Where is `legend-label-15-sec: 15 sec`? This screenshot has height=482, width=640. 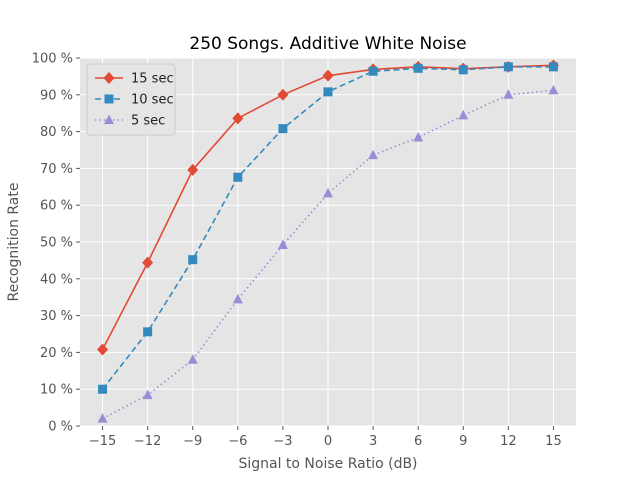 legend-label-15-sec: 15 sec is located at coordinates (152, 79).